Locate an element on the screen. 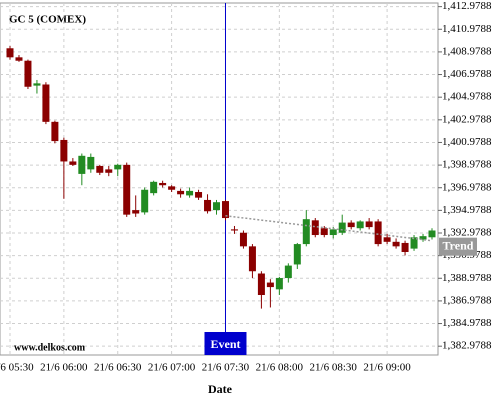  x-tick-label: 21/6 09:00 is located at coordinates (387, 368).